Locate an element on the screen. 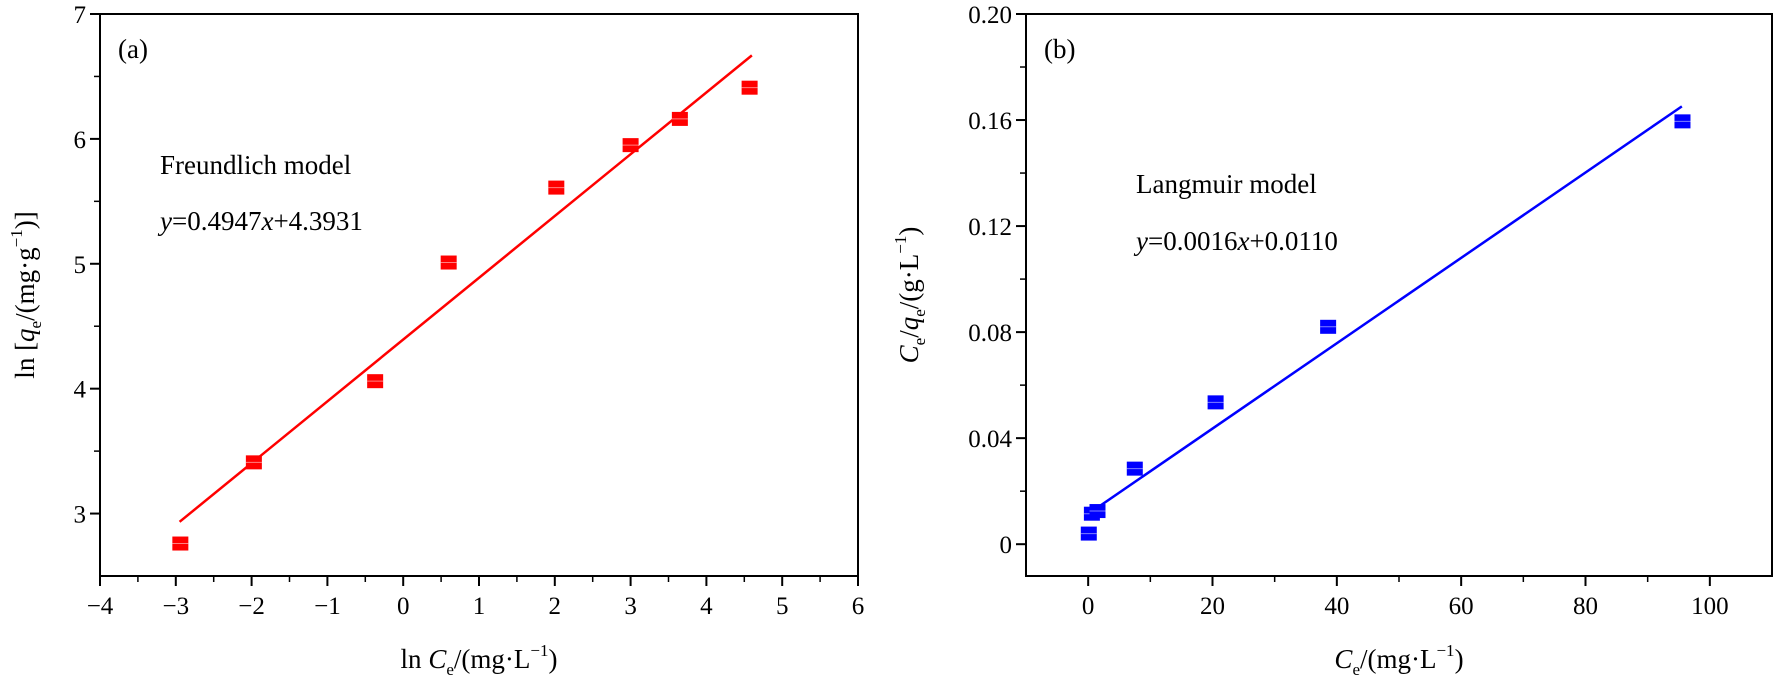  x-tick-label: 60 is located at coordinates (1461, 606).